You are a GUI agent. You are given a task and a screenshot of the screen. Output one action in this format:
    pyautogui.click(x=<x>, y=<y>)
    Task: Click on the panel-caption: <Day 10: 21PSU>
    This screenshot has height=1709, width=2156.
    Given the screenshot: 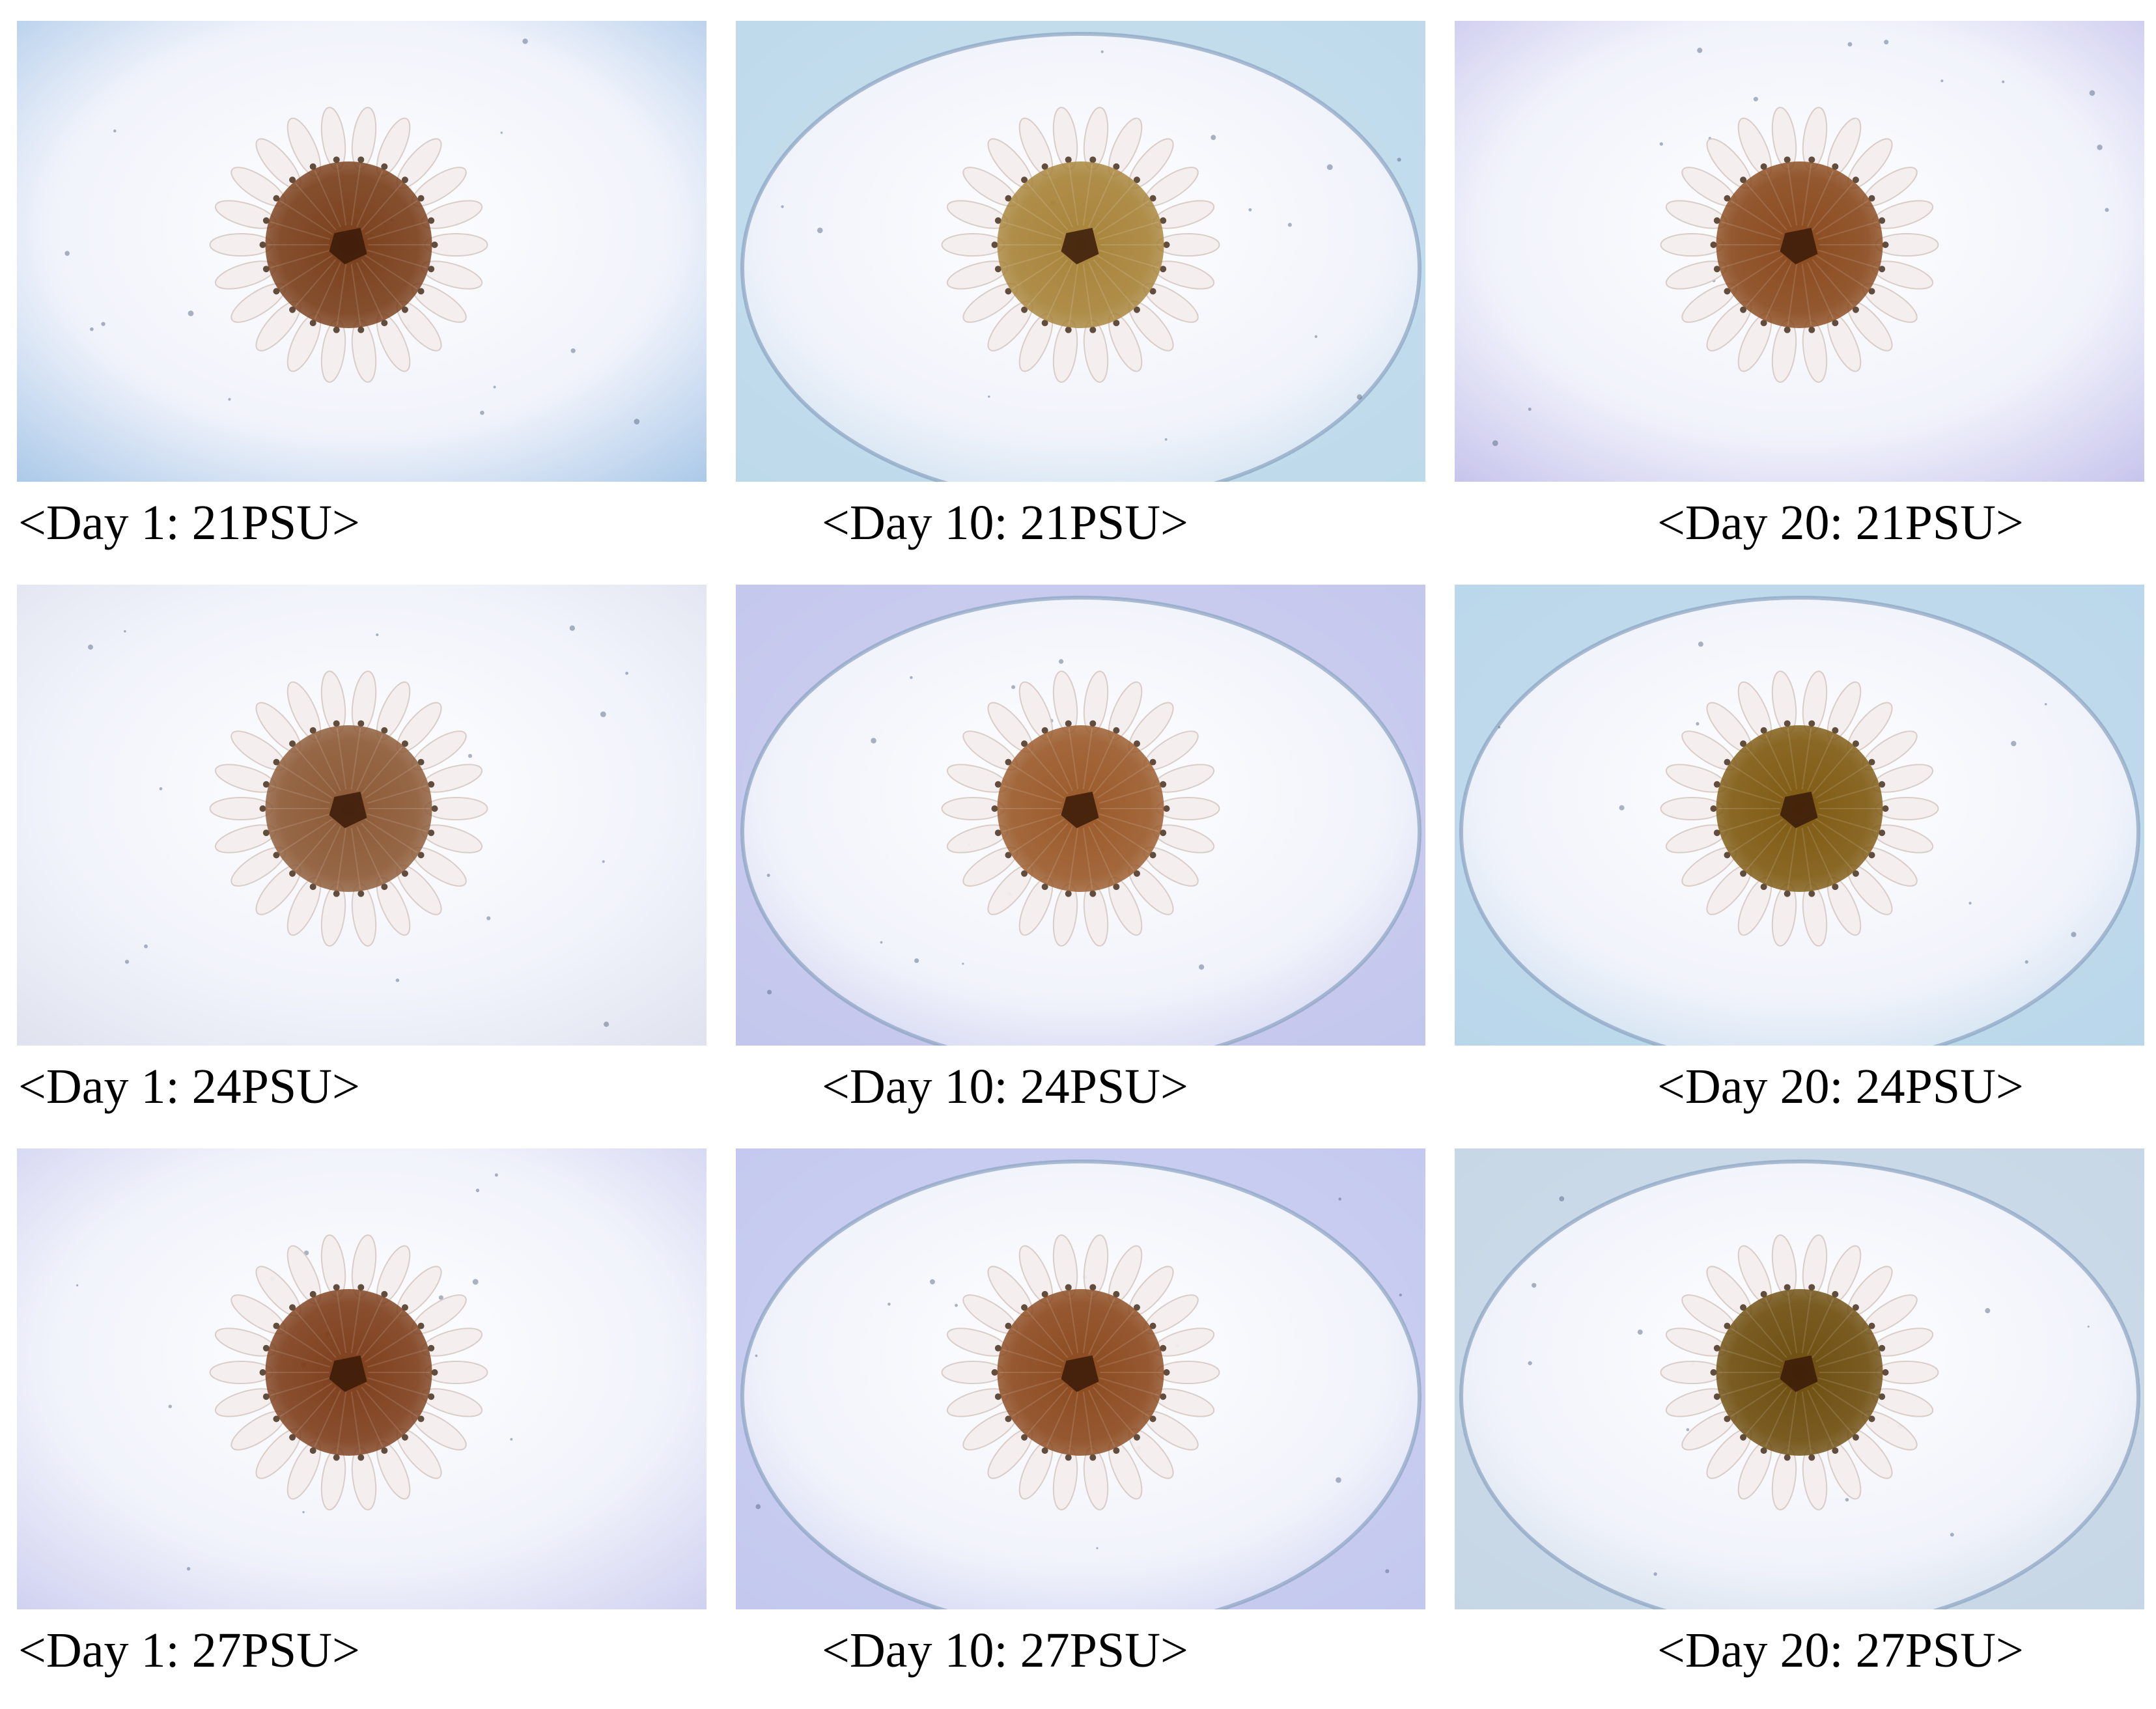 What is the action you would take?
    pyautogui.click(x=1005, y=522)
    